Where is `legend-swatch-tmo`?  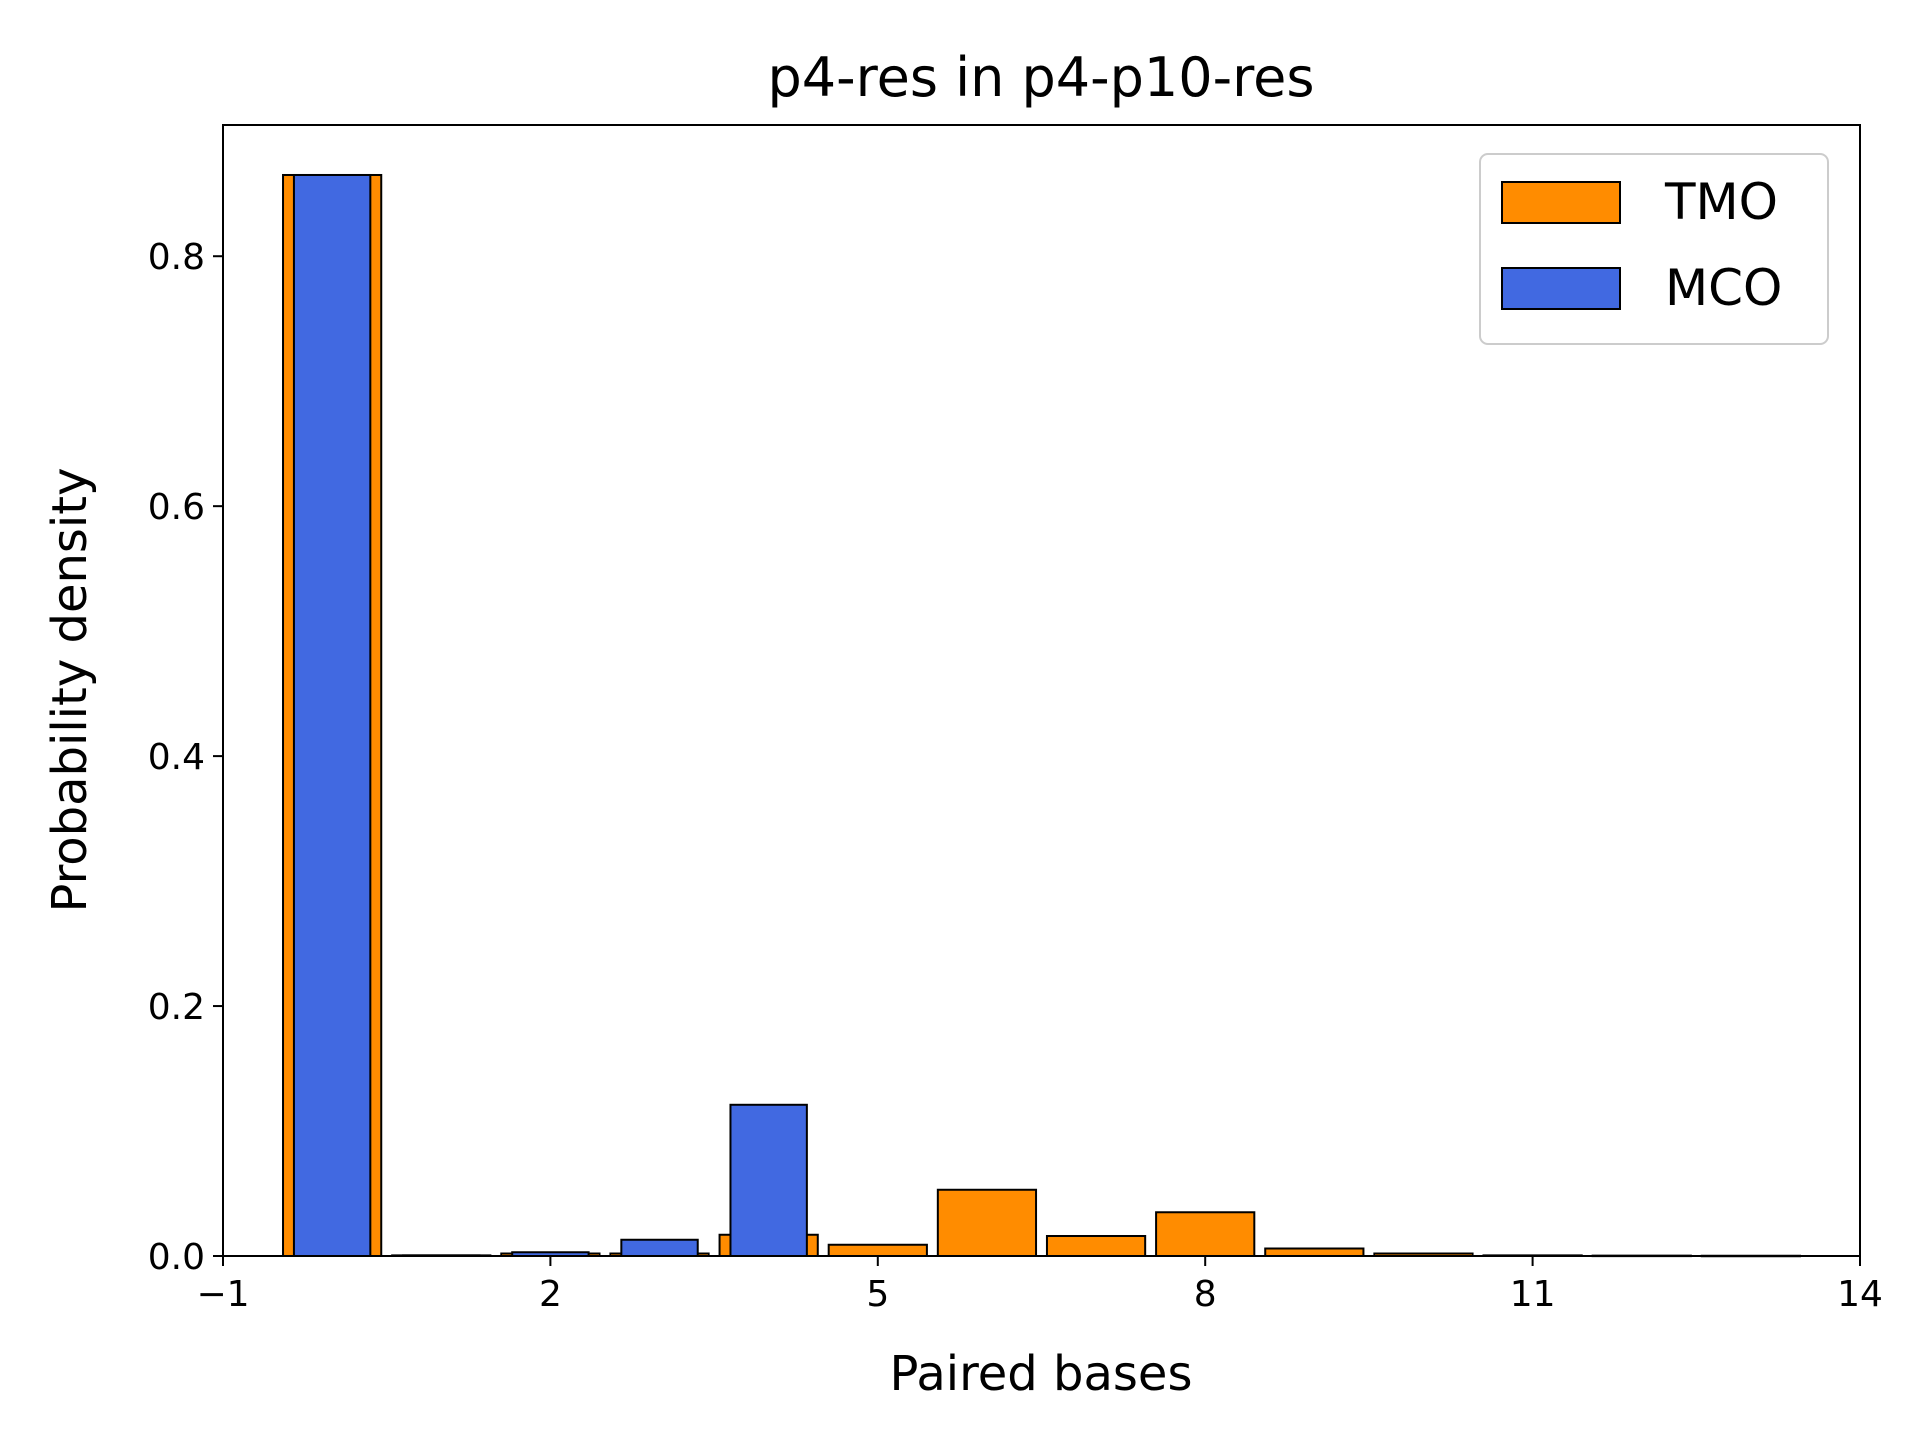
legend-swatch-tmo is located at coordinates (1561, 202).